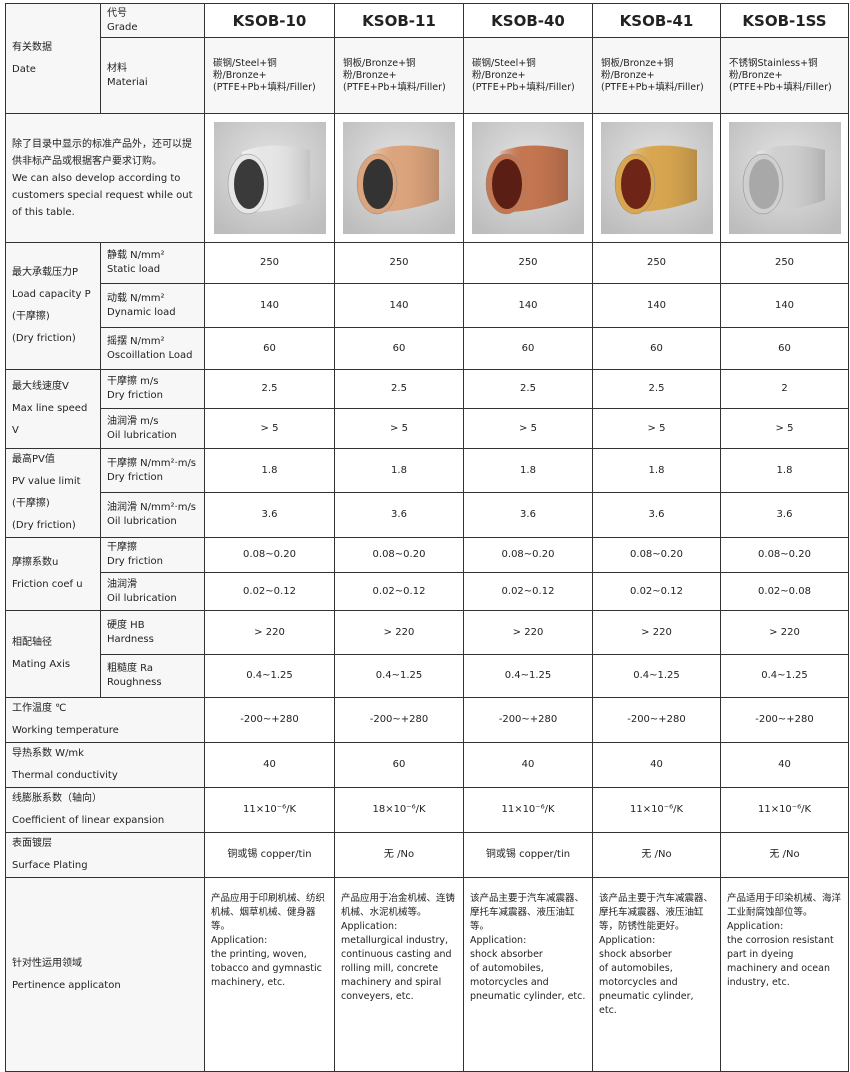 This screenshot has width=850, height=1072. Describe the element at coordinates (152, 75) in the screenshot. I see `material-label: 材料 Materiai` at that location.